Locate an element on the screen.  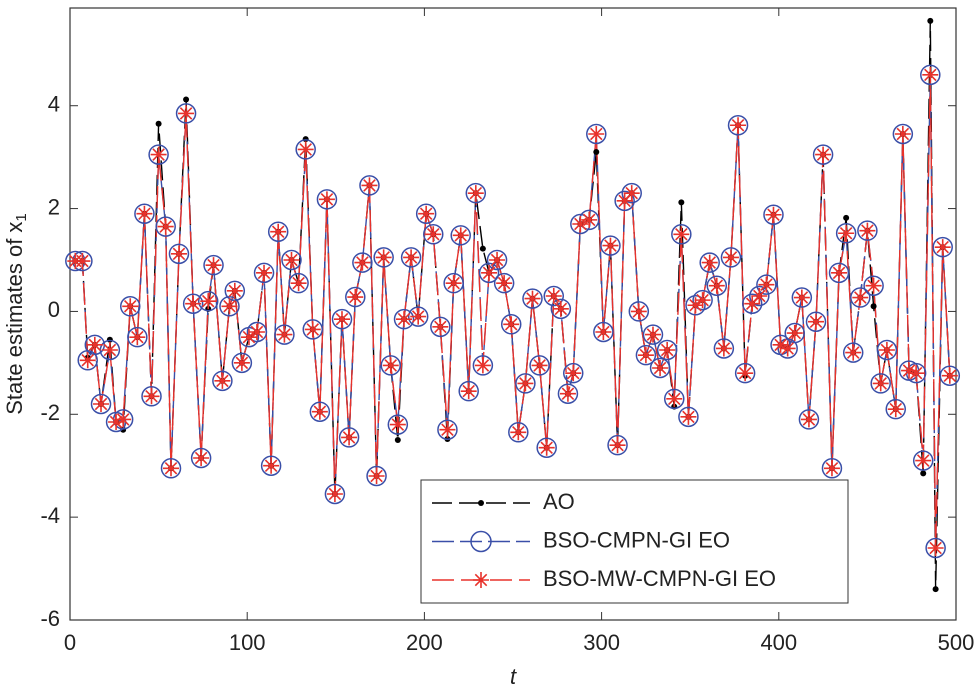
legend-label: AO is located at coordinates (559, 501).